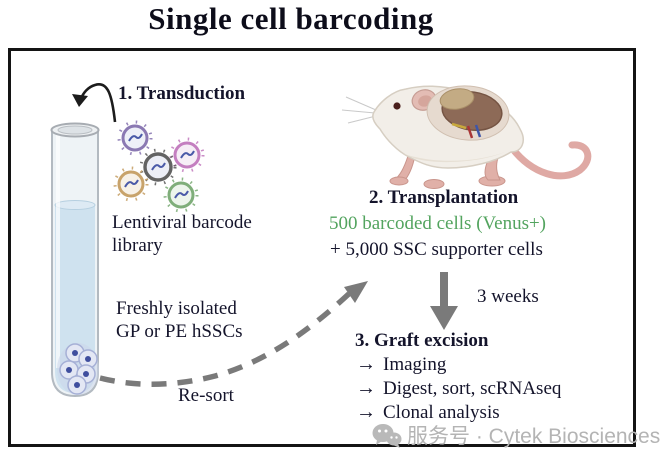  I want to click on step1-label: 1. Transduction, so click(182, 93).